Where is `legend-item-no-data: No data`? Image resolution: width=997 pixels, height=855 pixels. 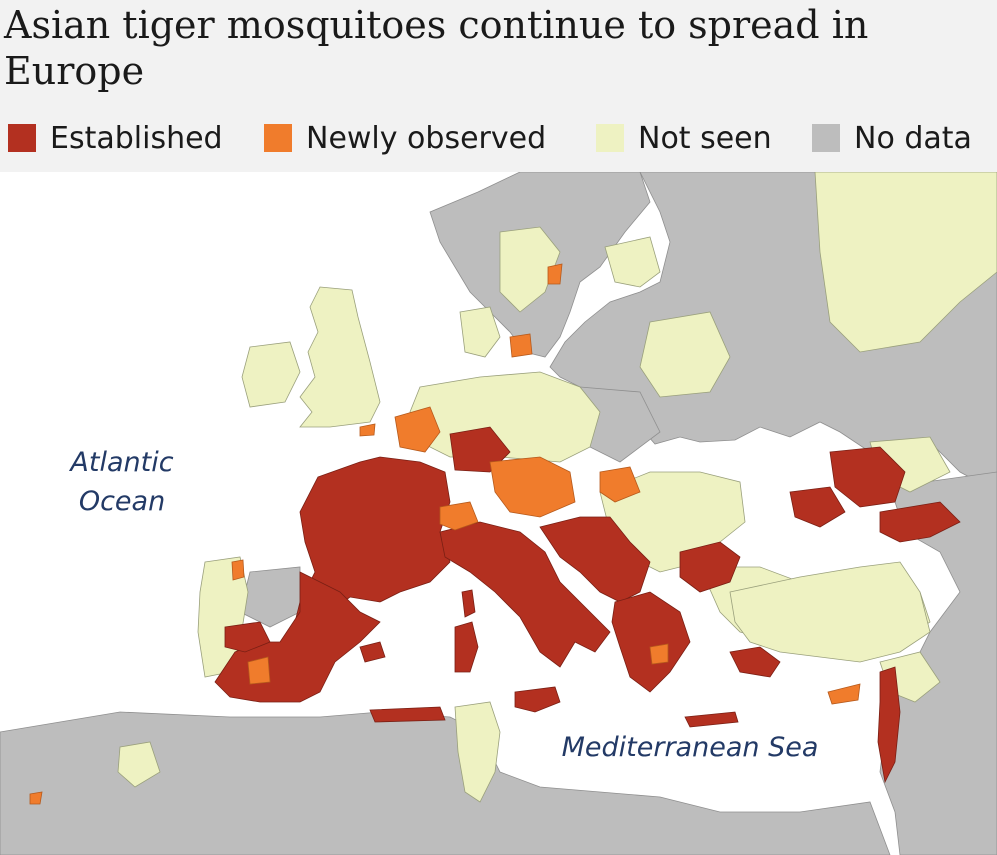 legend-item-no-data: No data is located at coordinates (892, 138).